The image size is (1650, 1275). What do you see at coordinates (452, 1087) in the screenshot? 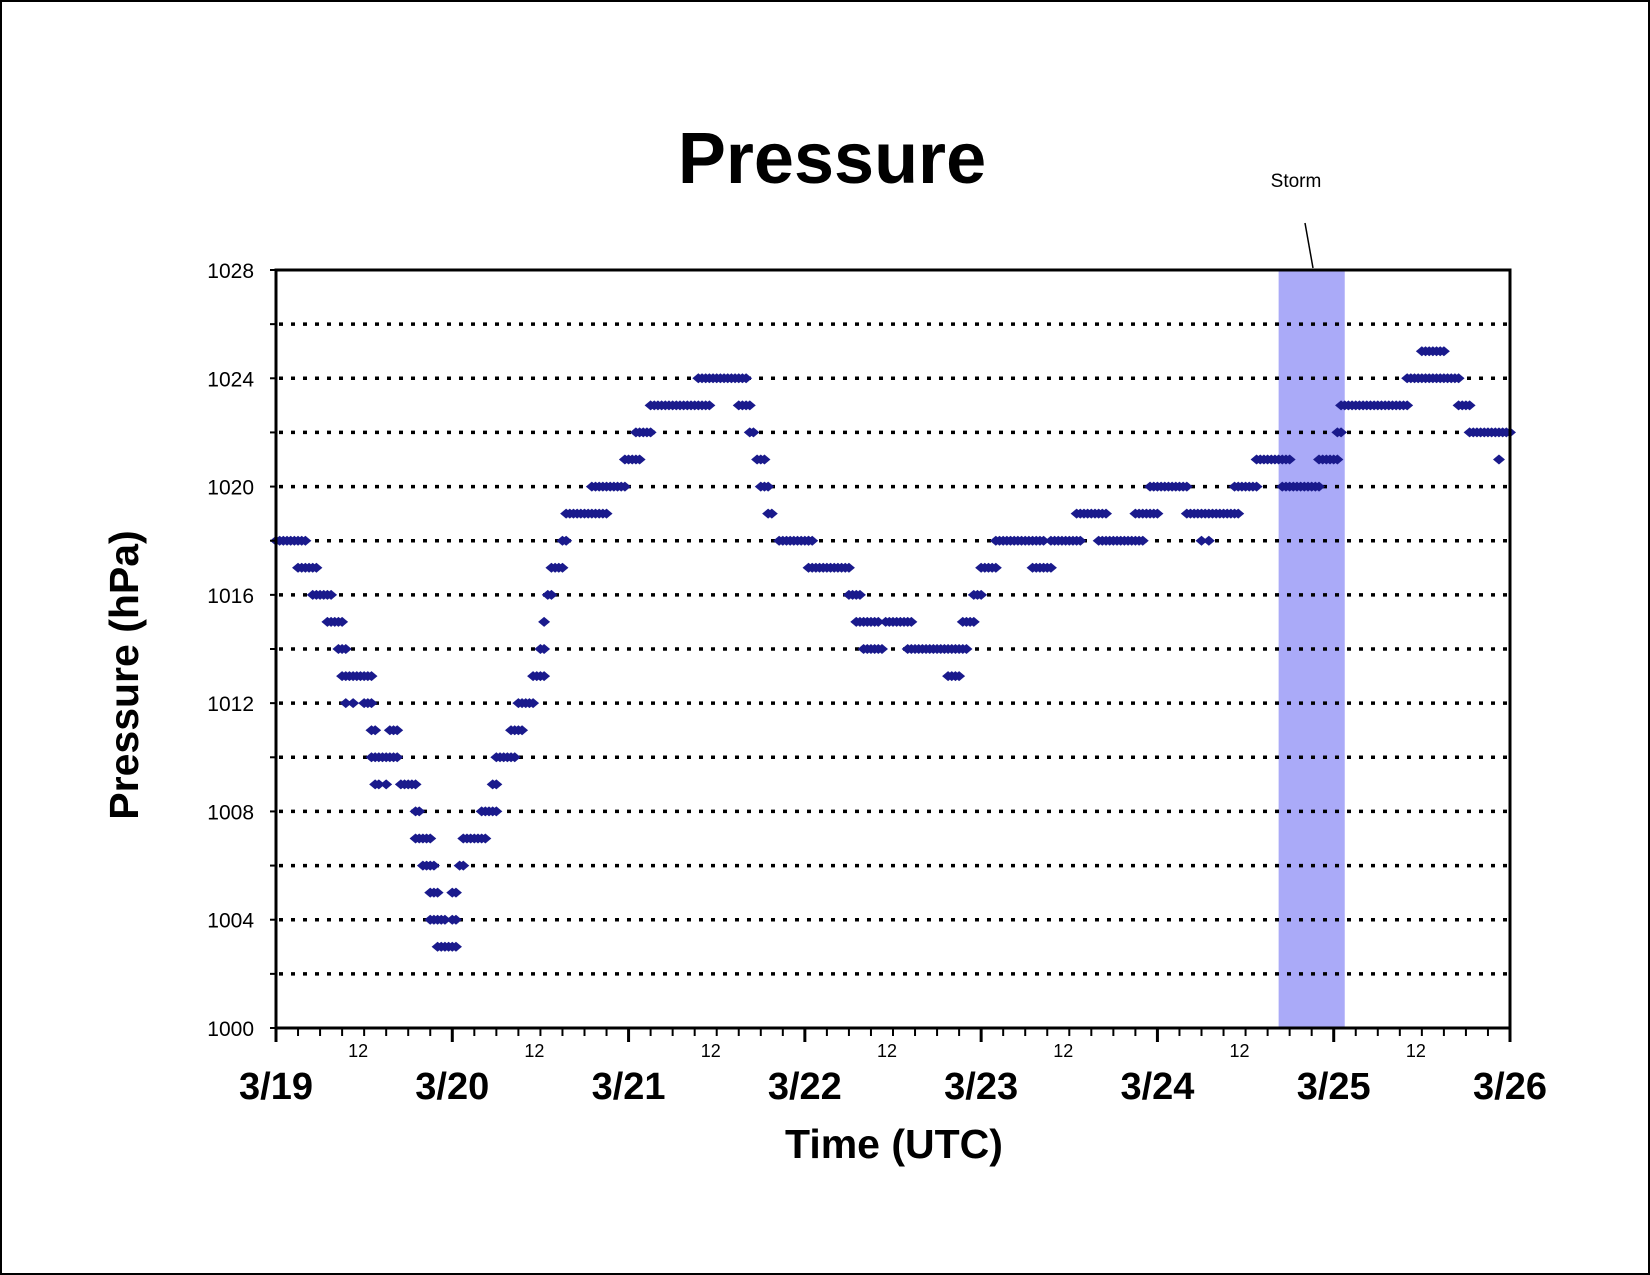
I see `x-day-label: 3/20` at bounding box center [452, 1087].